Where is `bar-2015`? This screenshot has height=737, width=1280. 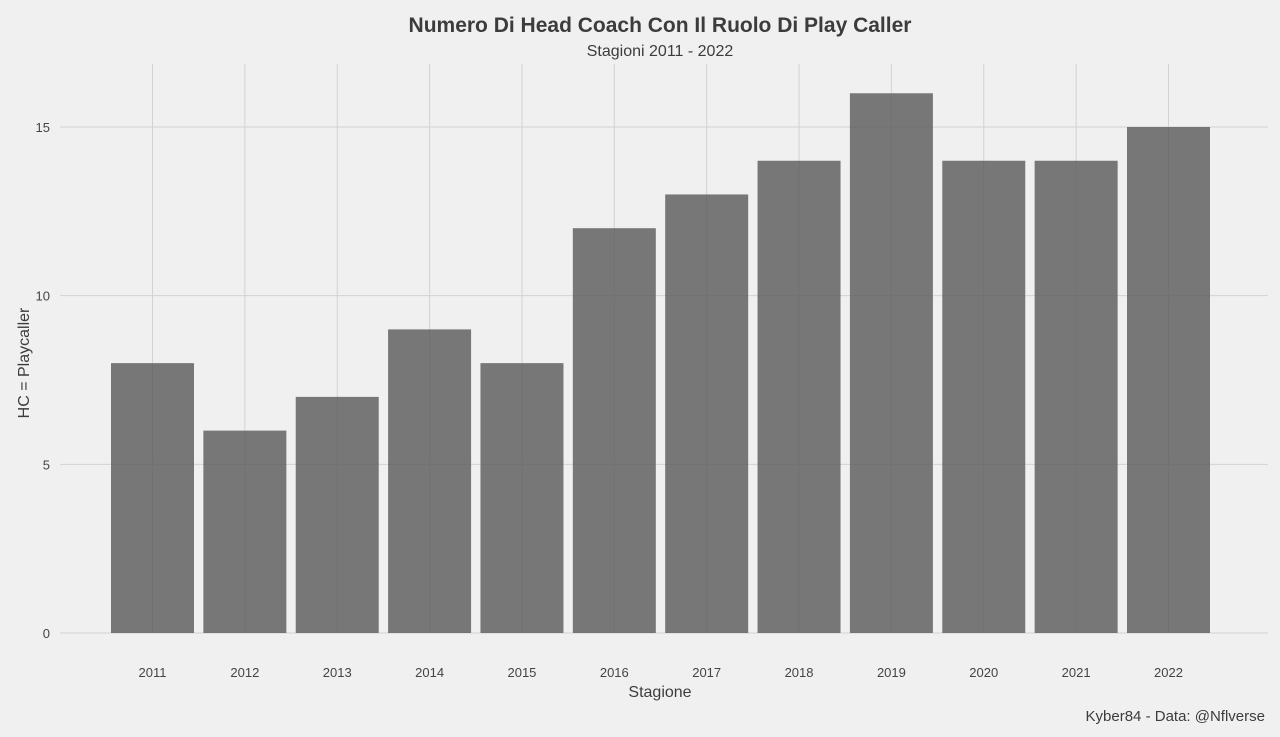 bar-2015 is located at coordinates (522, 498).